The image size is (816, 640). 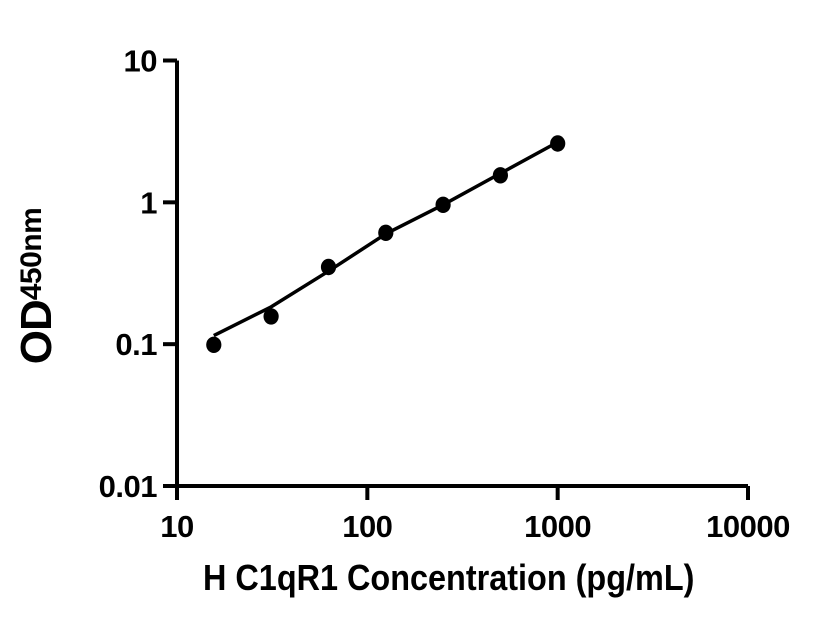 What do you see at coordinates (176, 526) in the screenshot?
I see `x-tick-label: 10` at bounding box center [176, 526].